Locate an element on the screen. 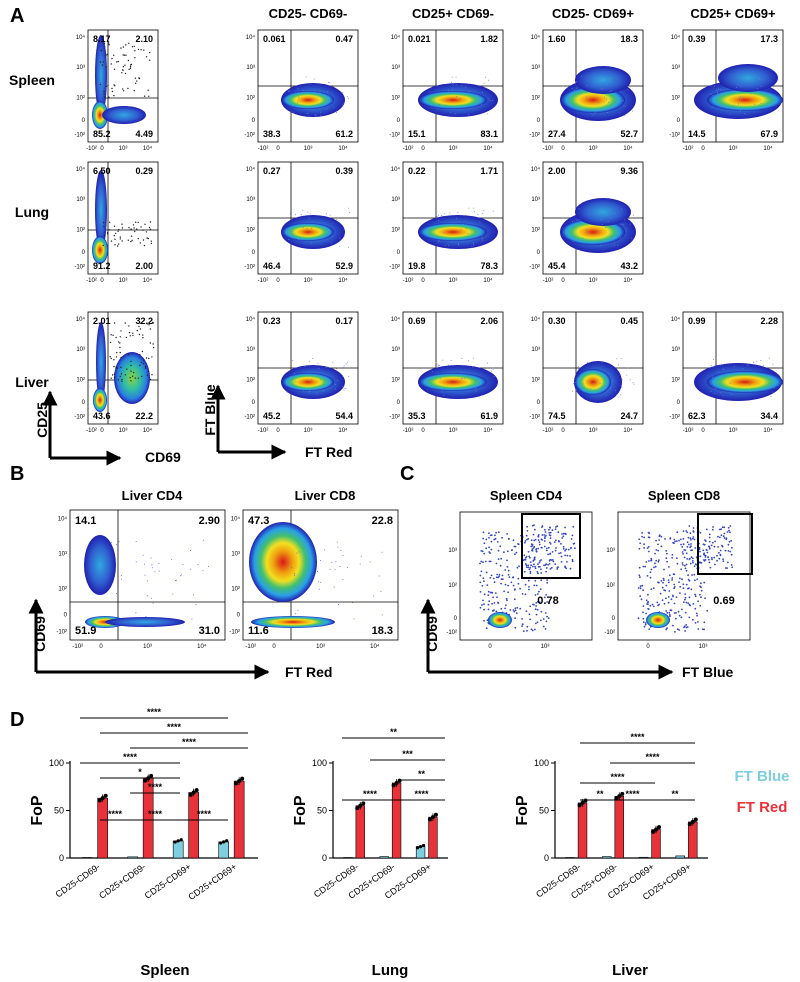  quadrant-value-ur: 17.3 is located at coordinates (769, 39).